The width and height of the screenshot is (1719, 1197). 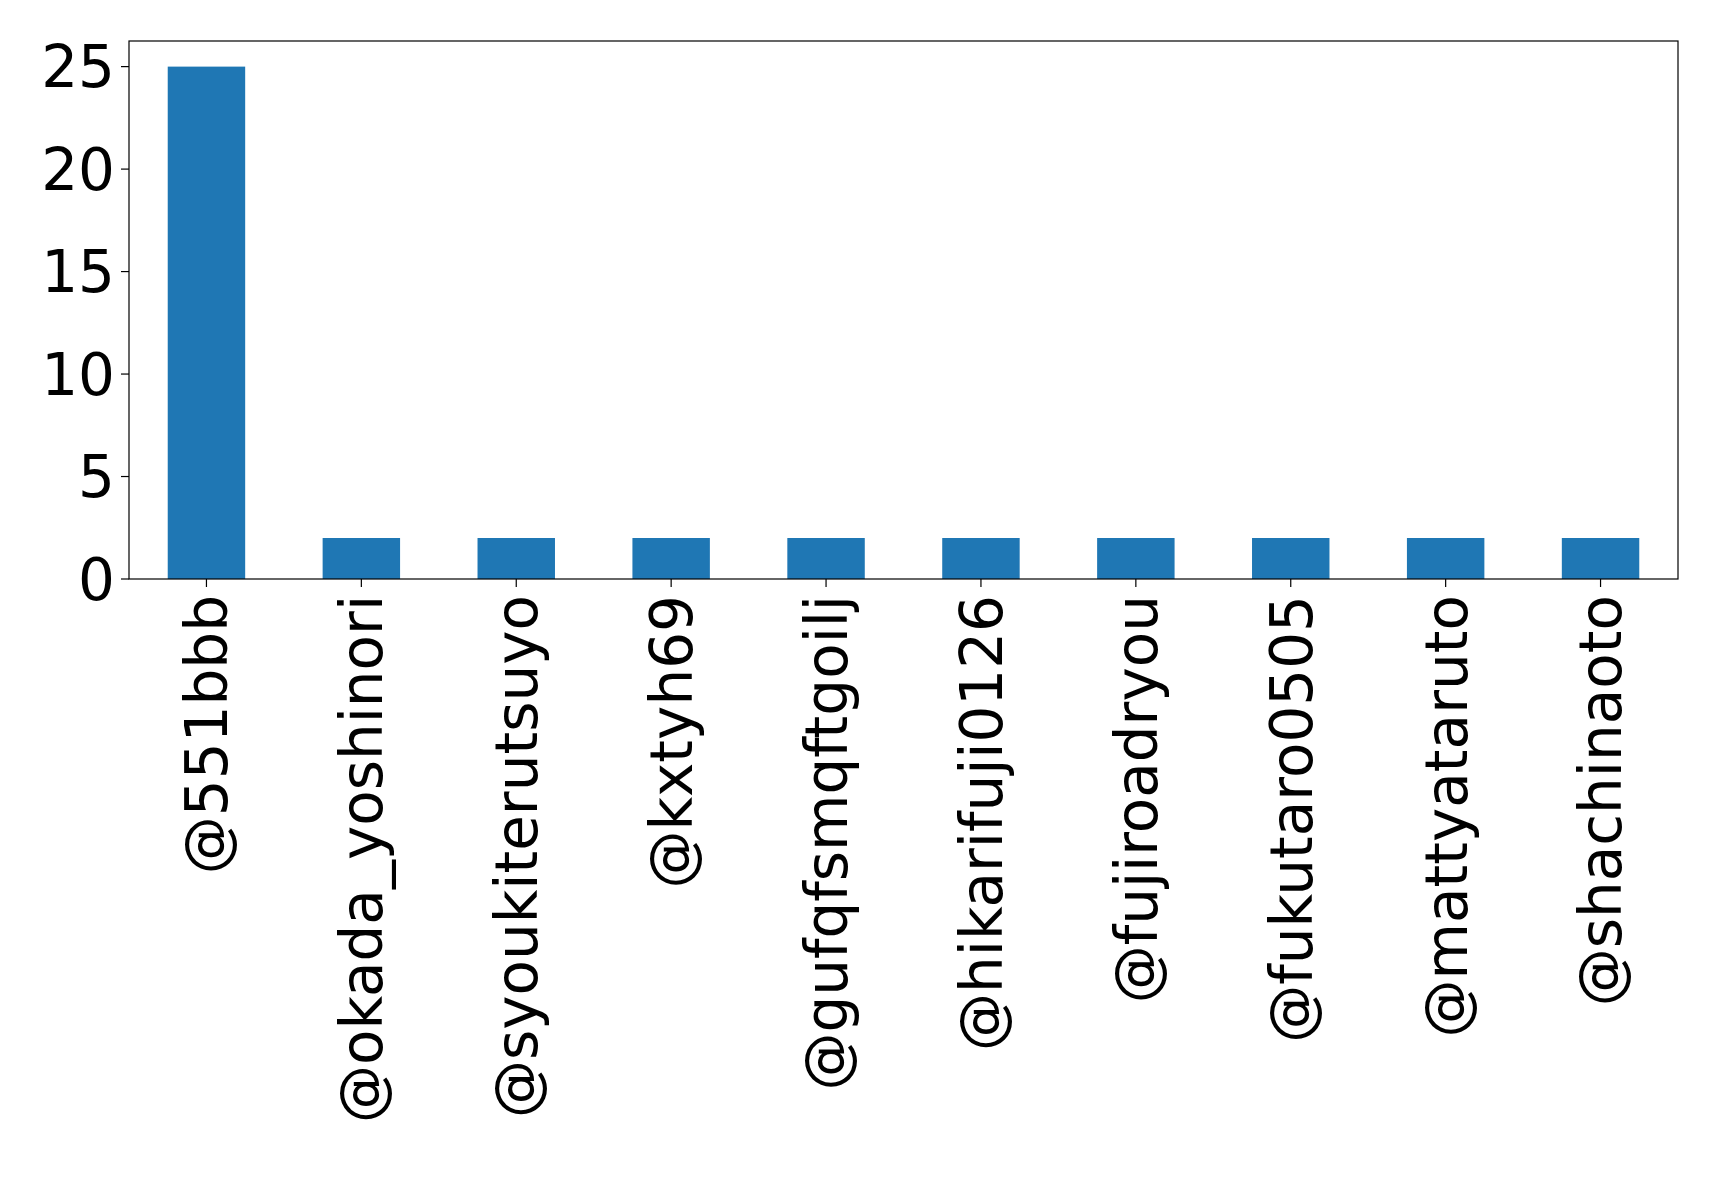 What do you see at coordinates (1291, 819) in the screenshot?
I see `x-tick-label: @fukutaro0505` at bounding box center [1291, 819].